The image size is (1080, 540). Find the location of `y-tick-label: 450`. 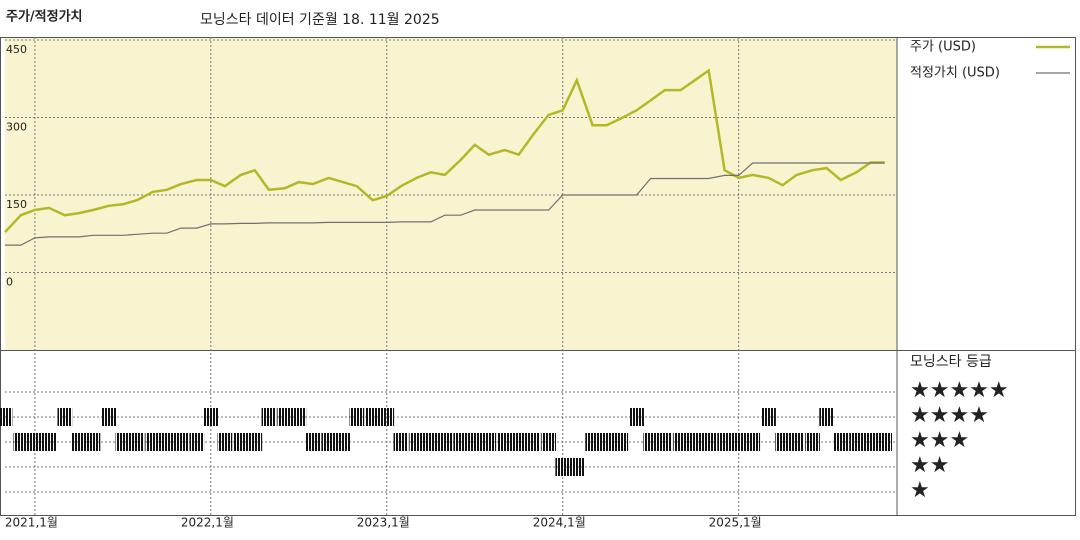

y-tick-label: 450 is located at coordinates (16, 49).